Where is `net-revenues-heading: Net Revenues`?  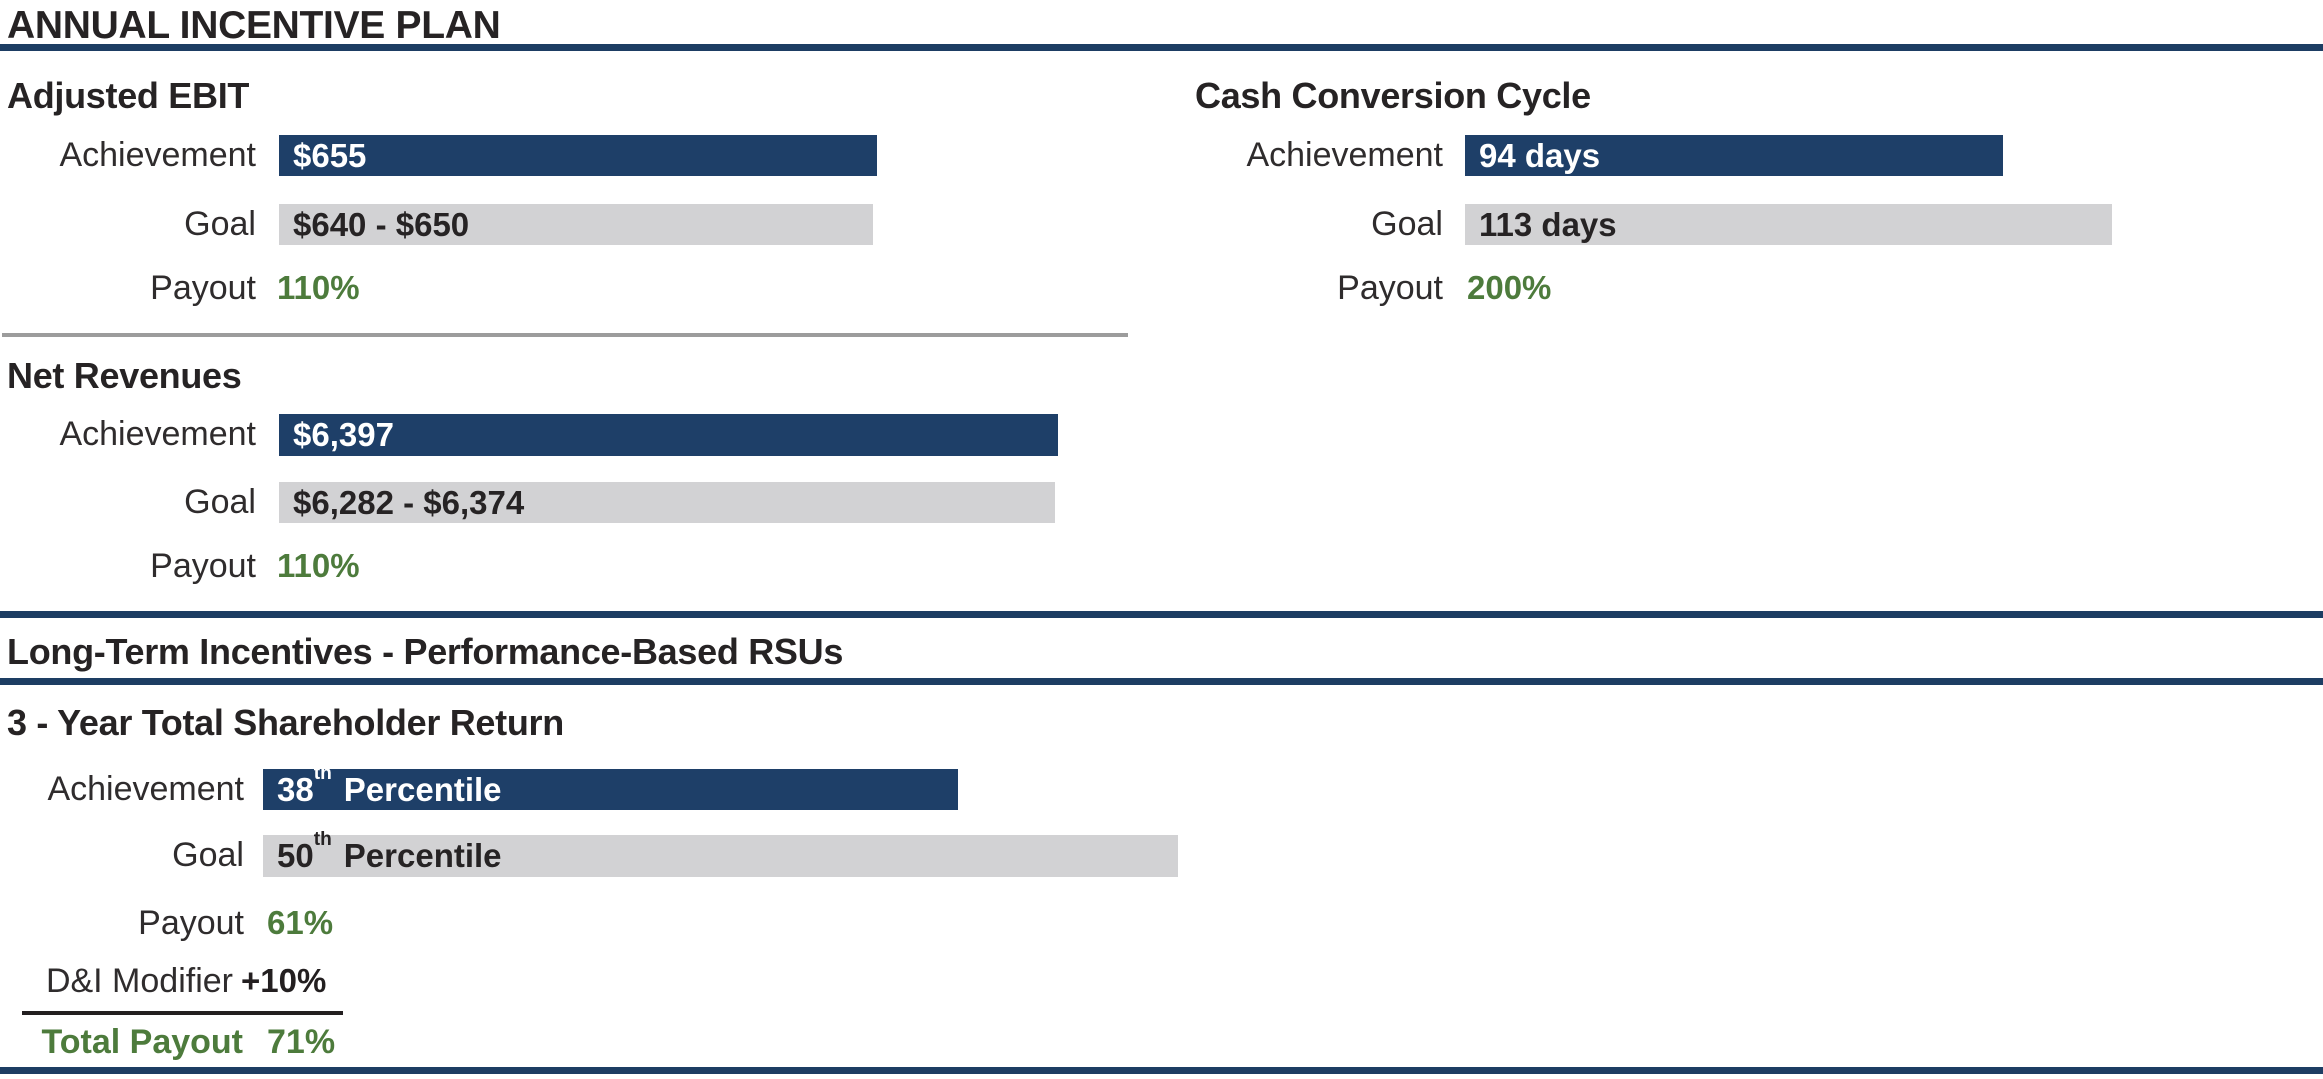 net-revenues-heading: Net Revenues is located at coordinates (124, 375).